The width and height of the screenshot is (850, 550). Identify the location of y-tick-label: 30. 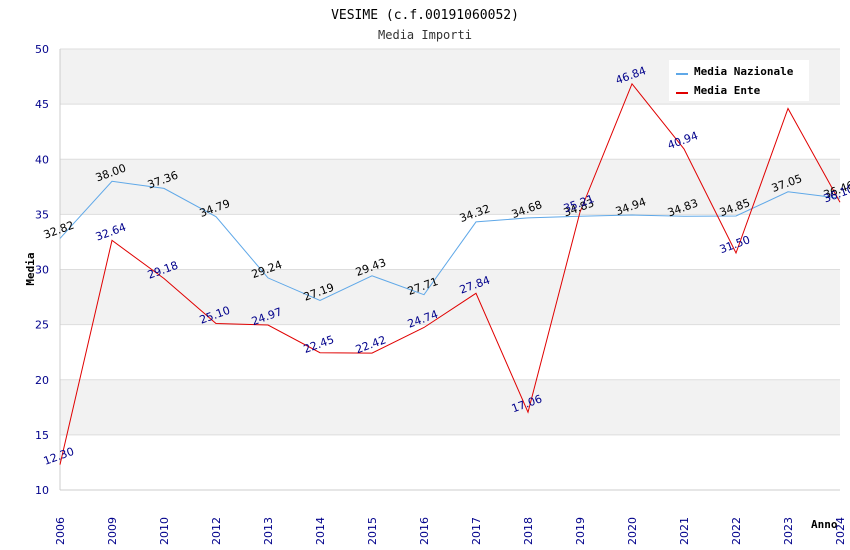
(42, 270).